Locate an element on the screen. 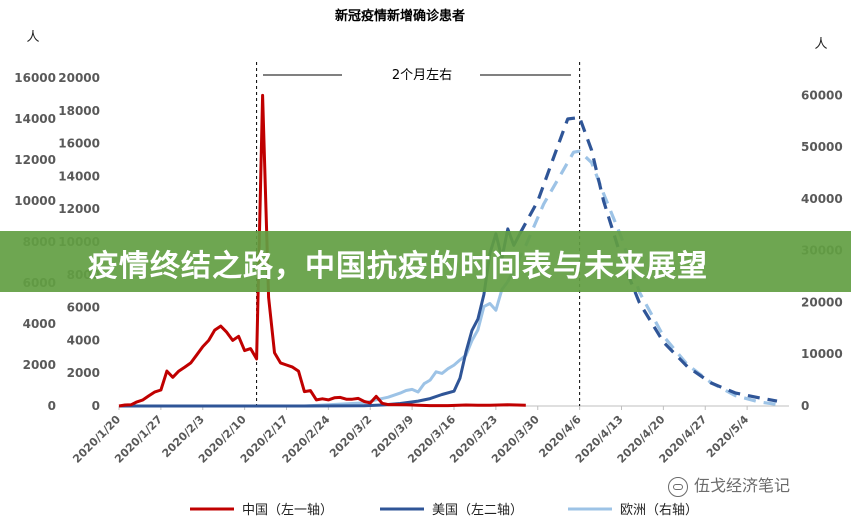 This screenshot has height=522, width=851. y-right-tick-label: 20000 is located at coordinates (822, 302).